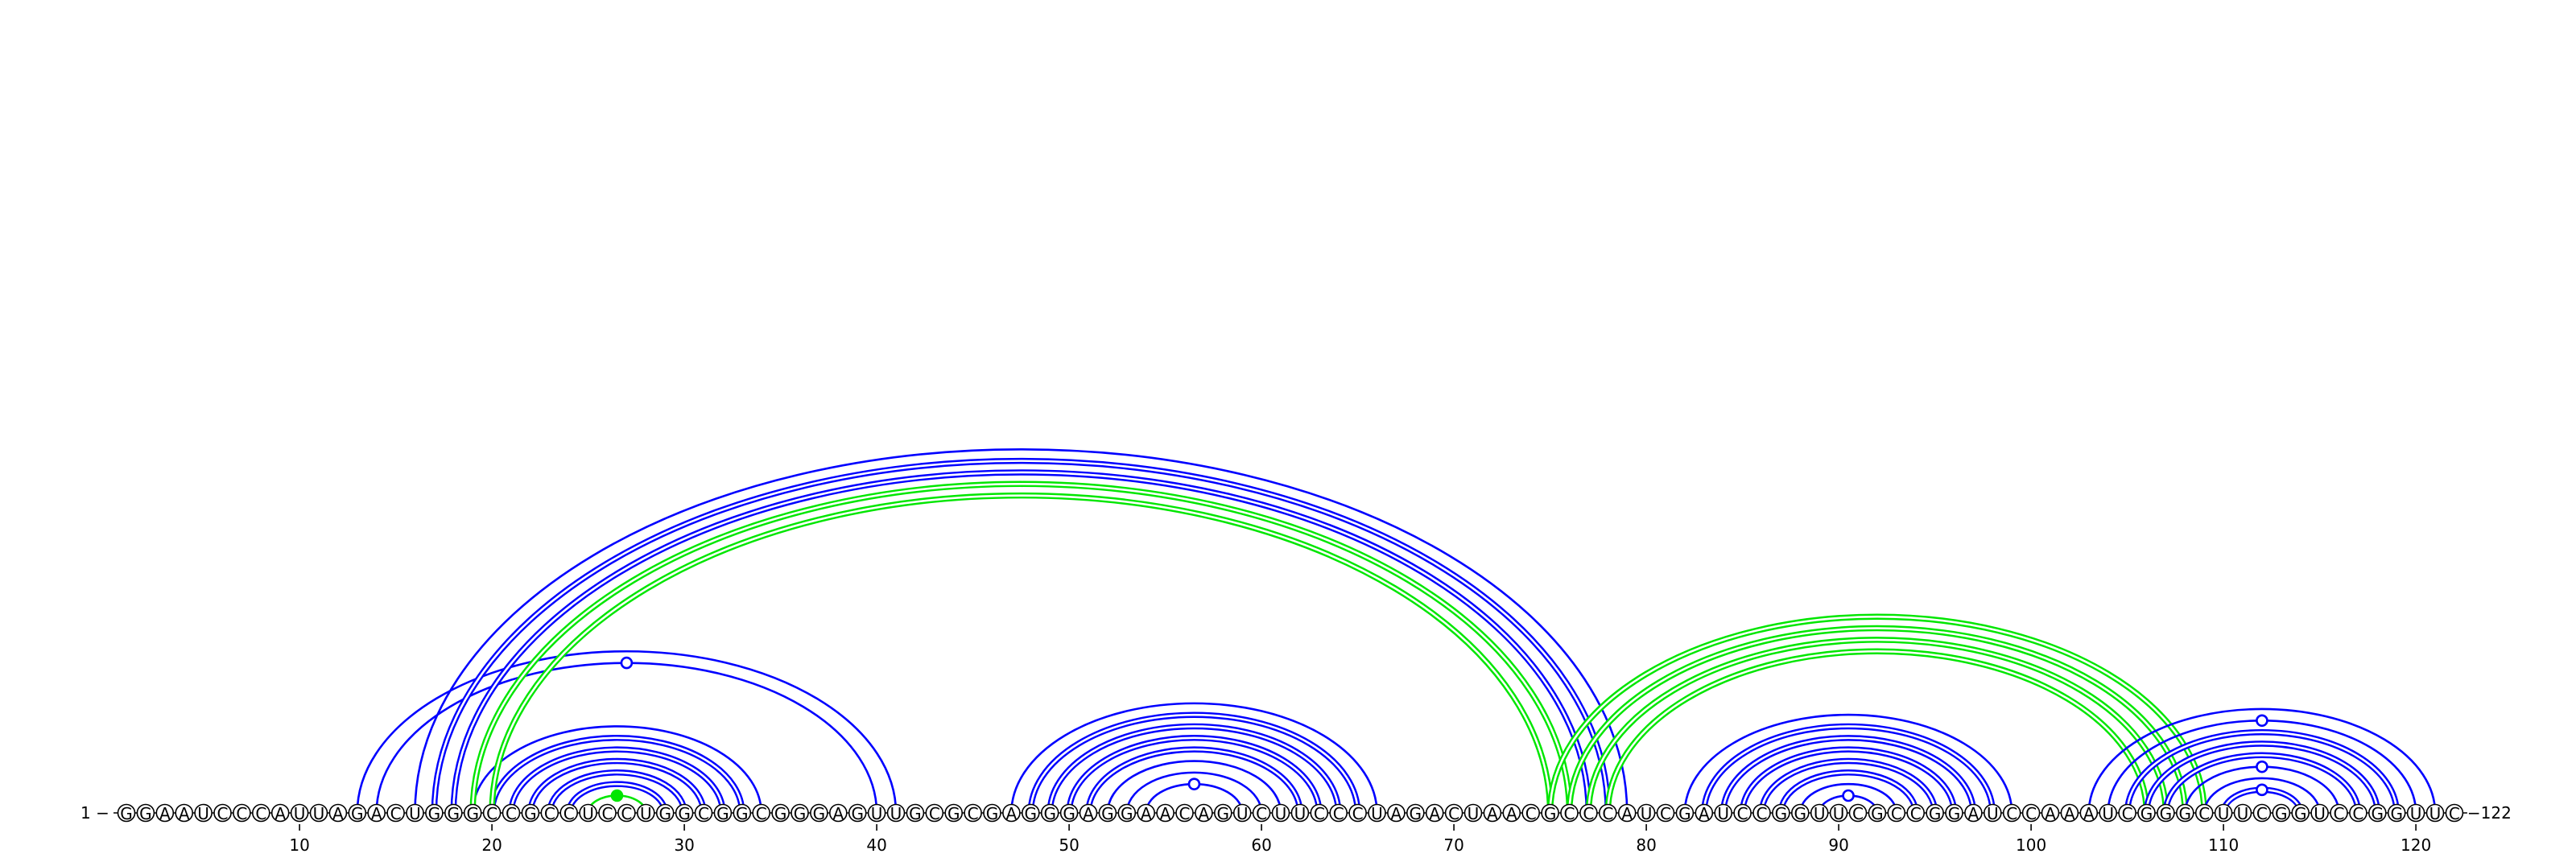  What do you see at coordinates (934, 813) in the screenshot?
I see `nucleotide-43: C` at bounding box center [934, 813].